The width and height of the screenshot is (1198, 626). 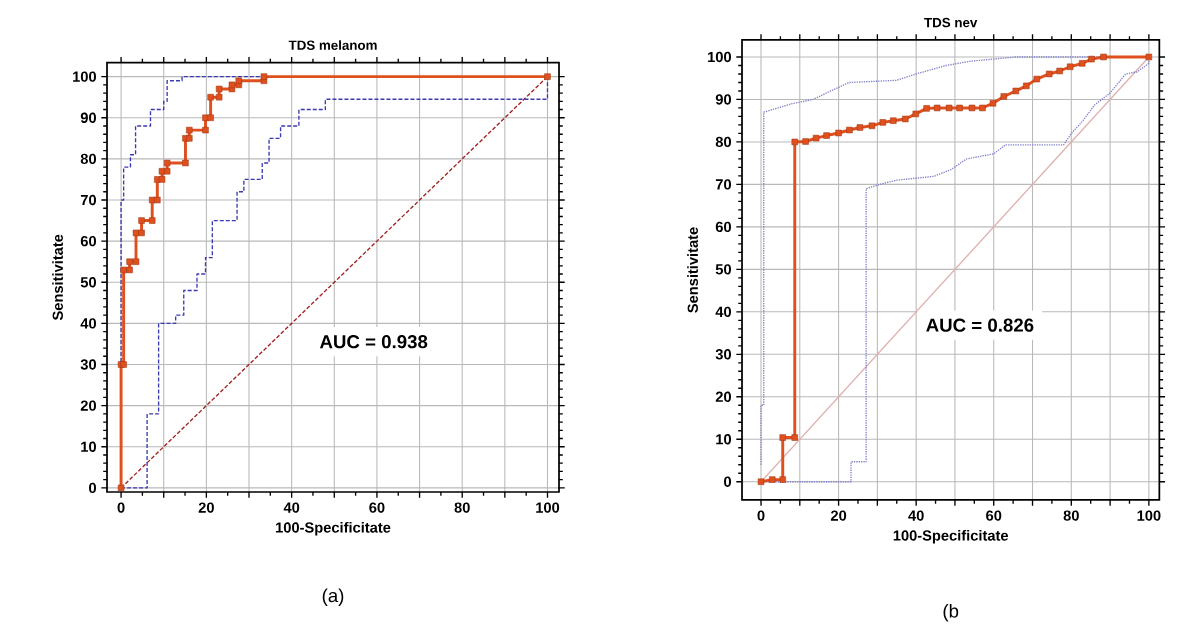 I want to click on chart-title: TDS melanom, so click(x=332, y=45).